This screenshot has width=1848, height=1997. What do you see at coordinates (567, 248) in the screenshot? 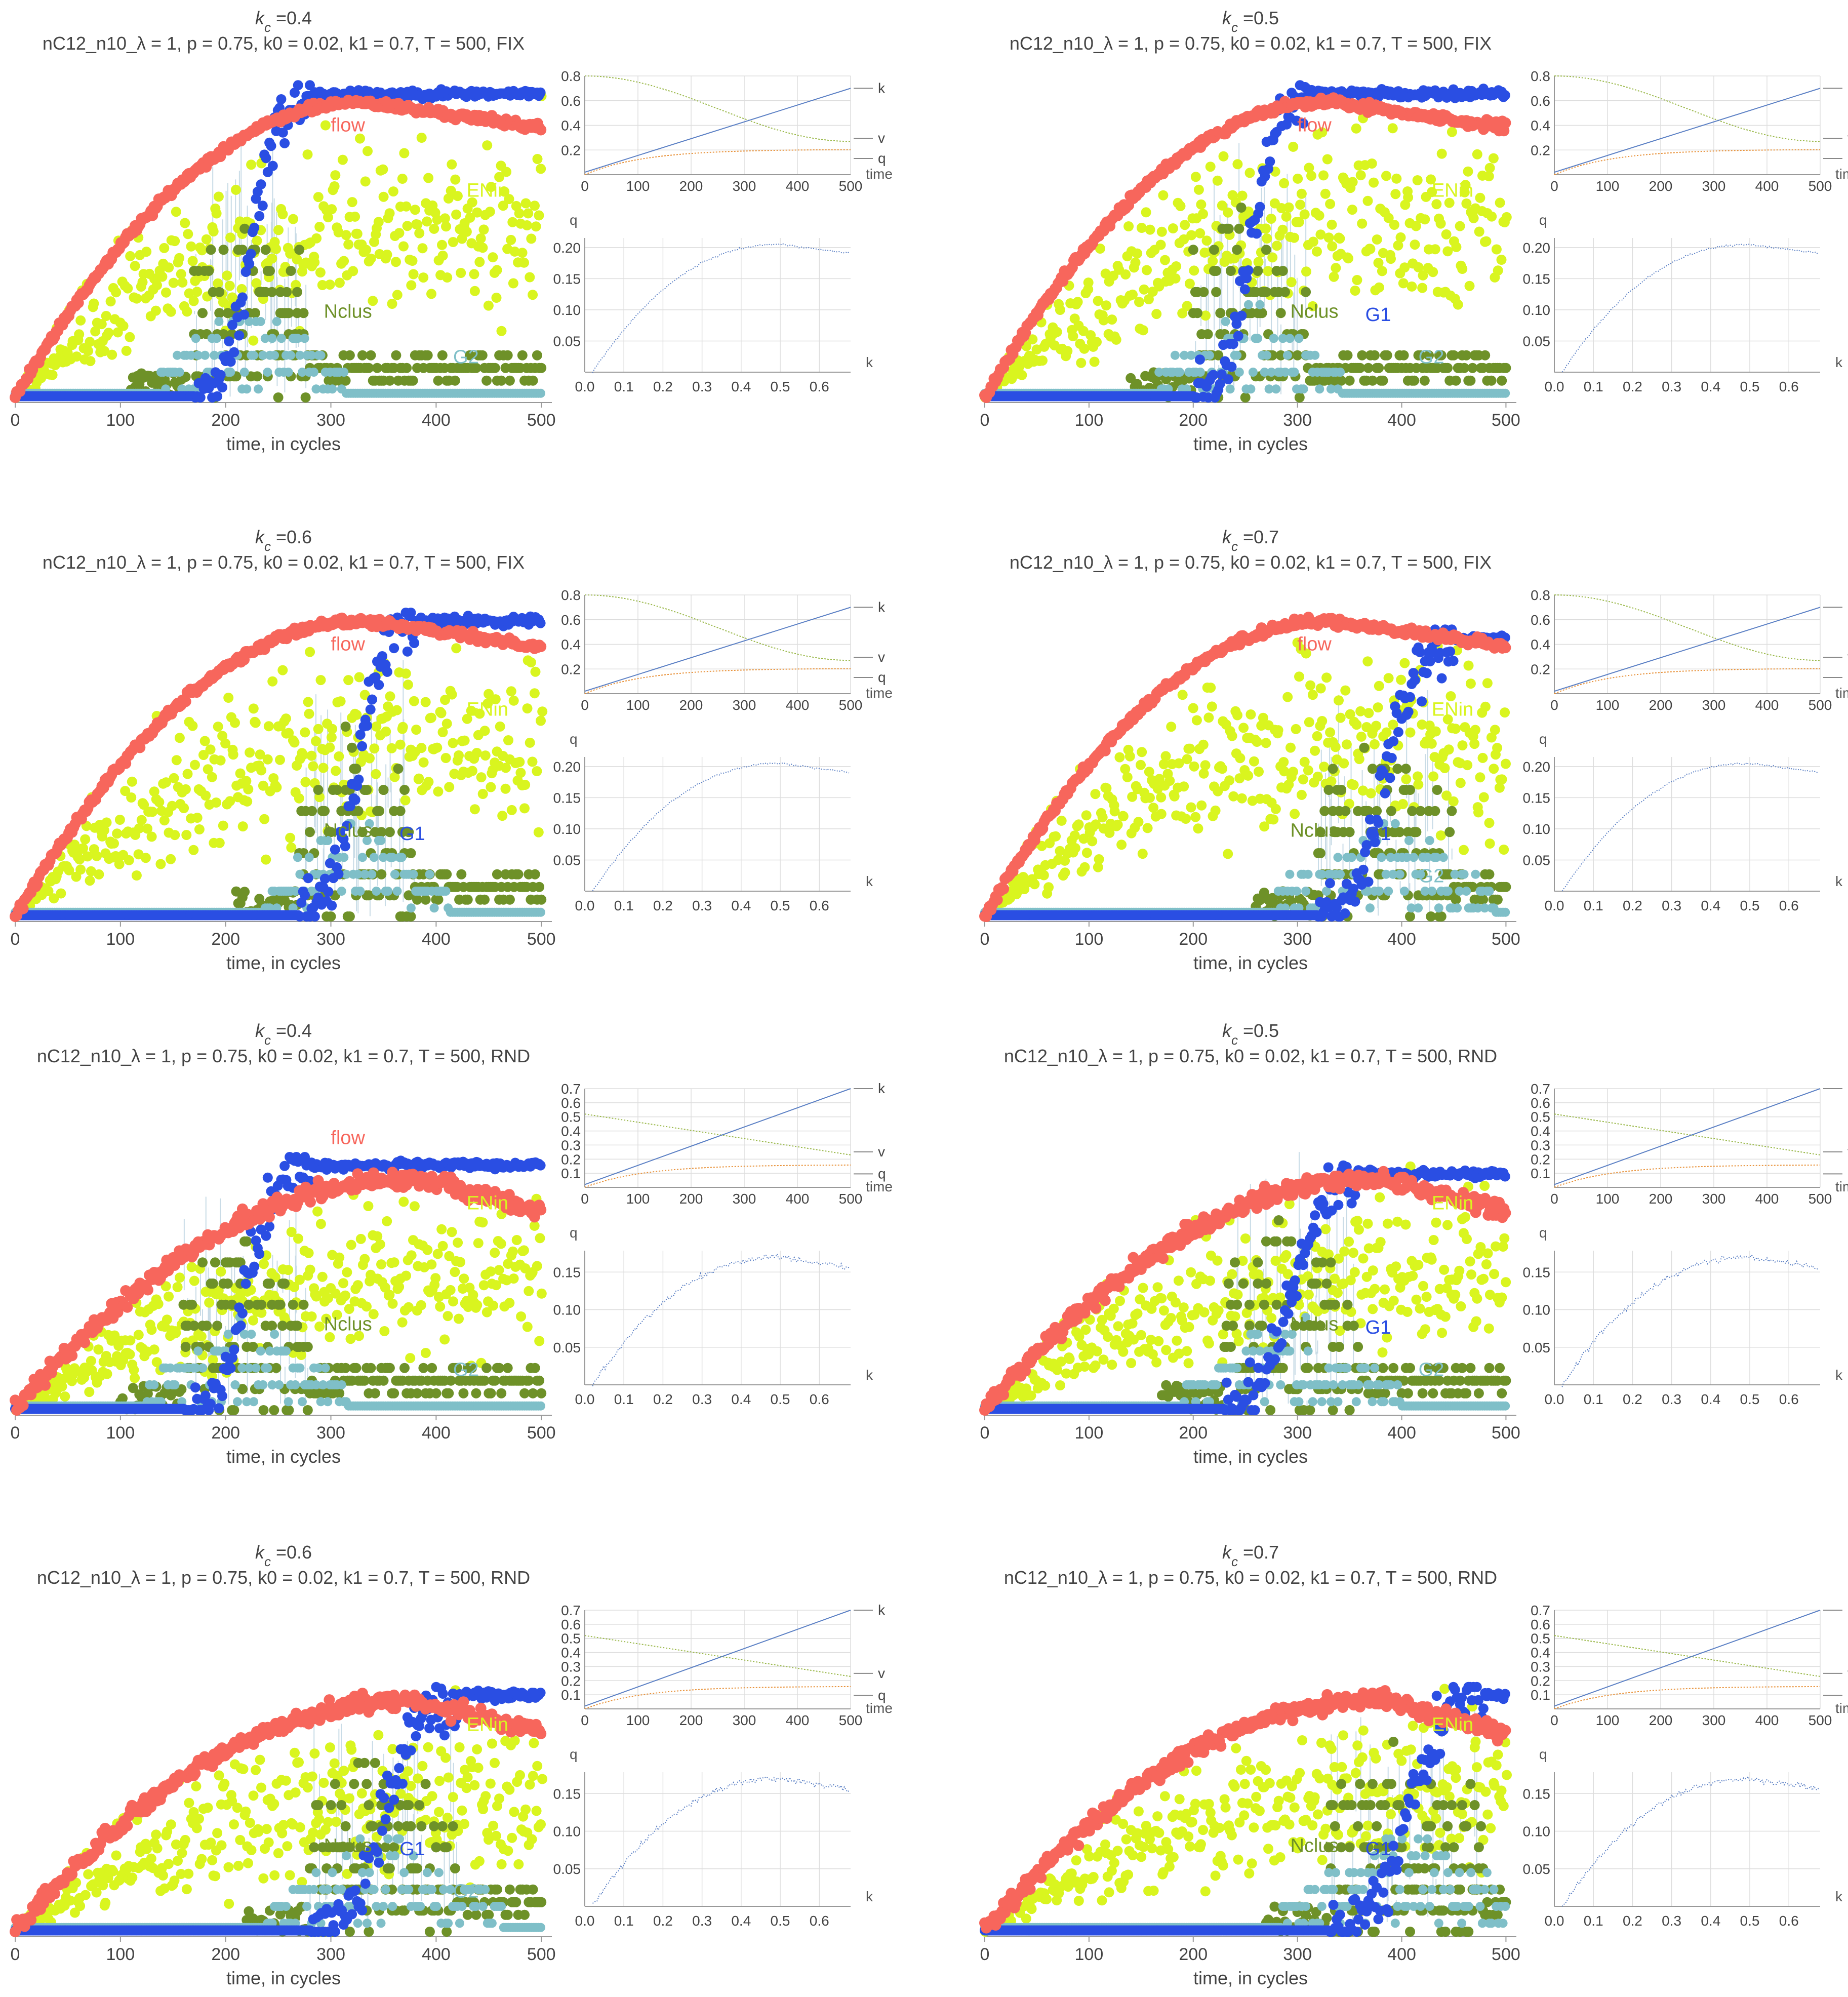
I see `q-tick-label: 0.20` at bounding box center [567, 248].